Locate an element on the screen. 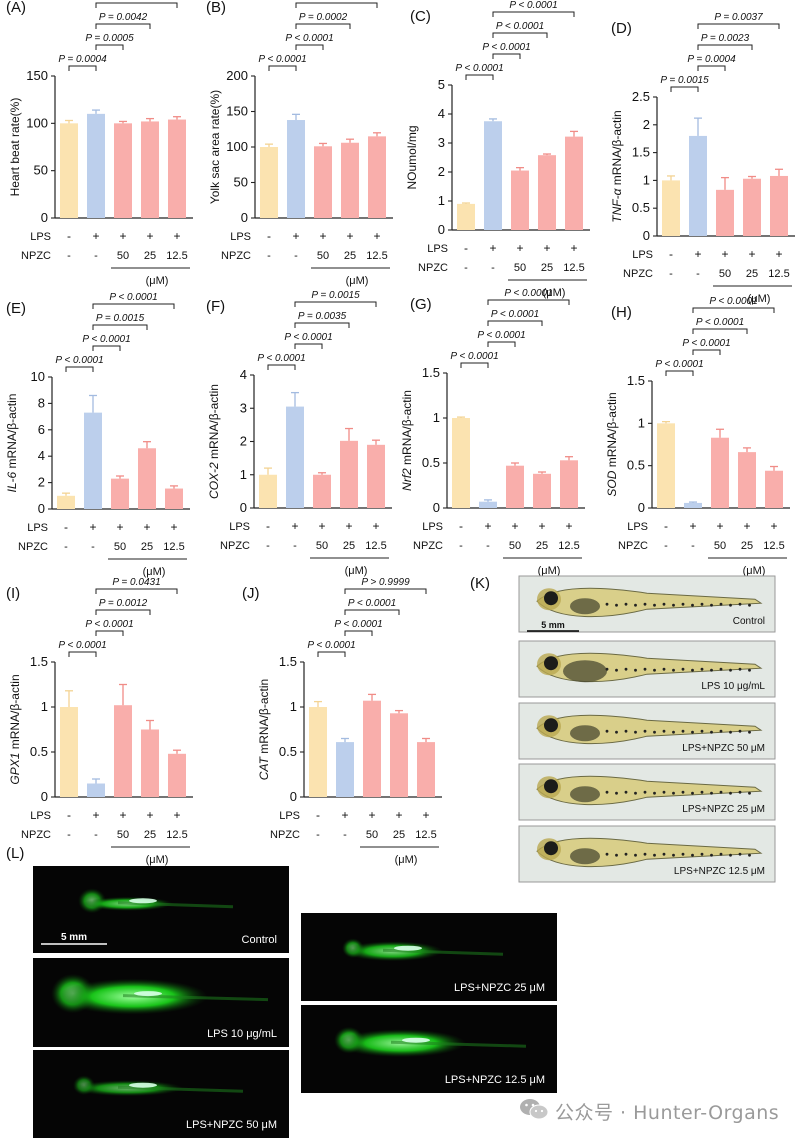 Image resolution: width=800 pixels, height=1142 pixels. y-tick-label: 8 is located at coordinates (41, 402).